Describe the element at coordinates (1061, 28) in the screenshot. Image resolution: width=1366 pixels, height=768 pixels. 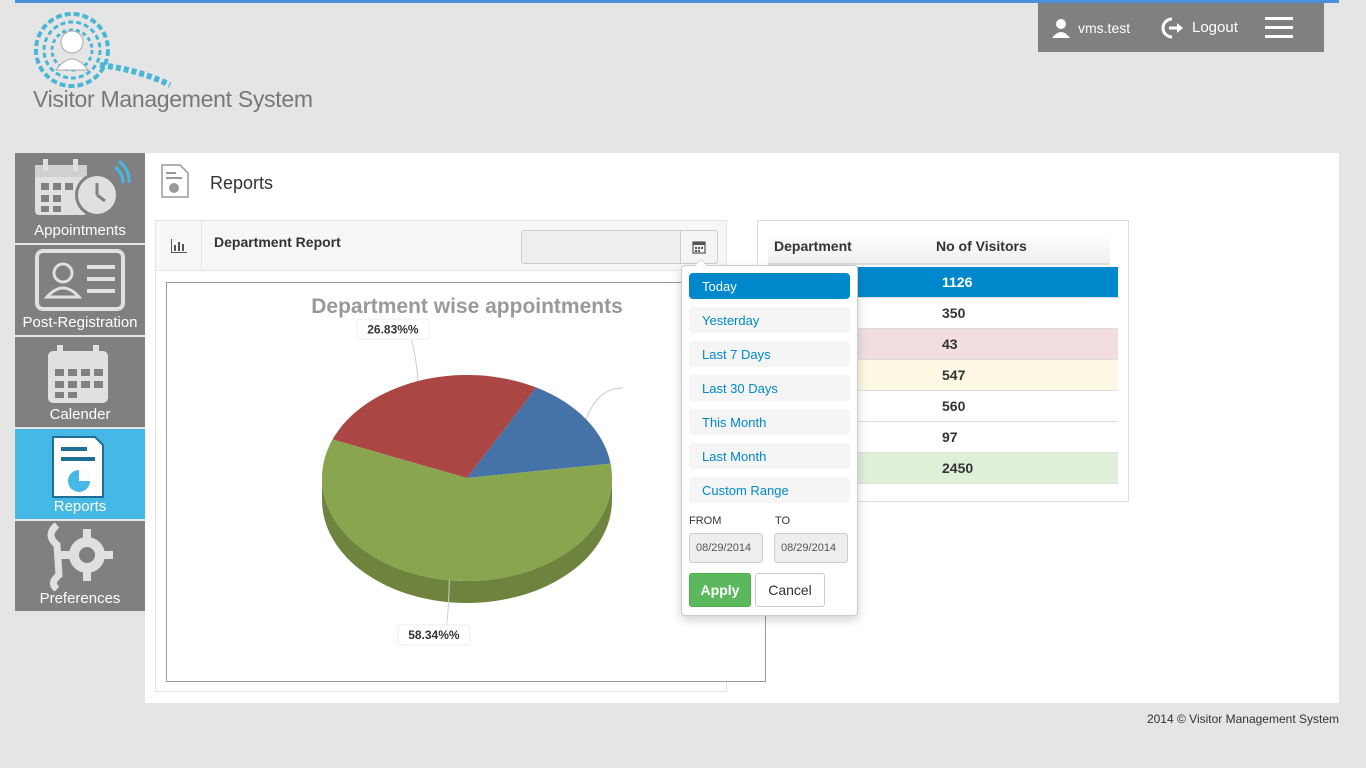
I see `user-icon` at that location.